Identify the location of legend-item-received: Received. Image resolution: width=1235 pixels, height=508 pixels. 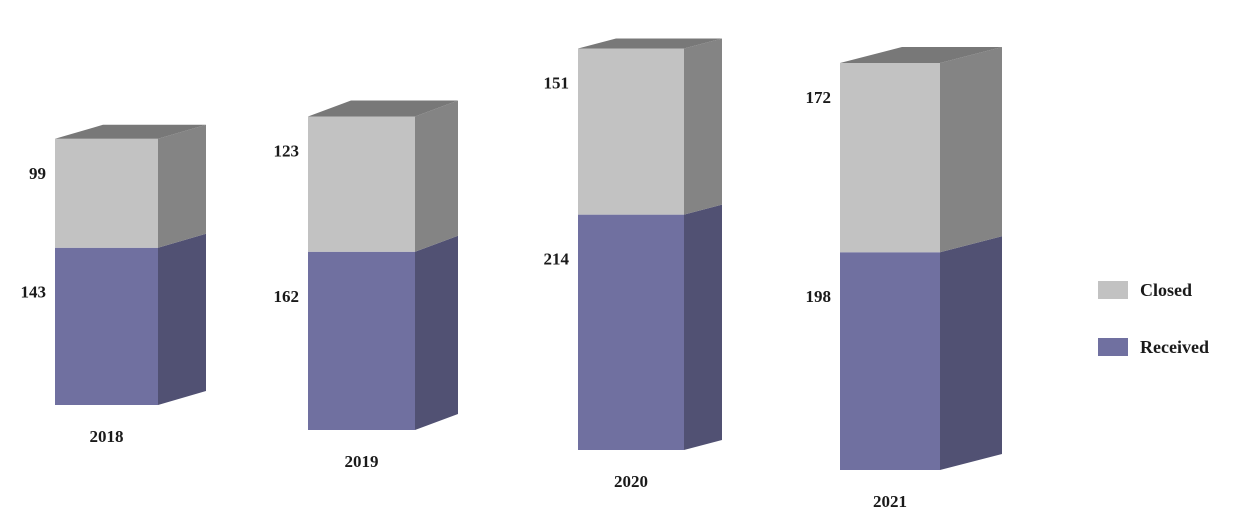
(1165, 347).